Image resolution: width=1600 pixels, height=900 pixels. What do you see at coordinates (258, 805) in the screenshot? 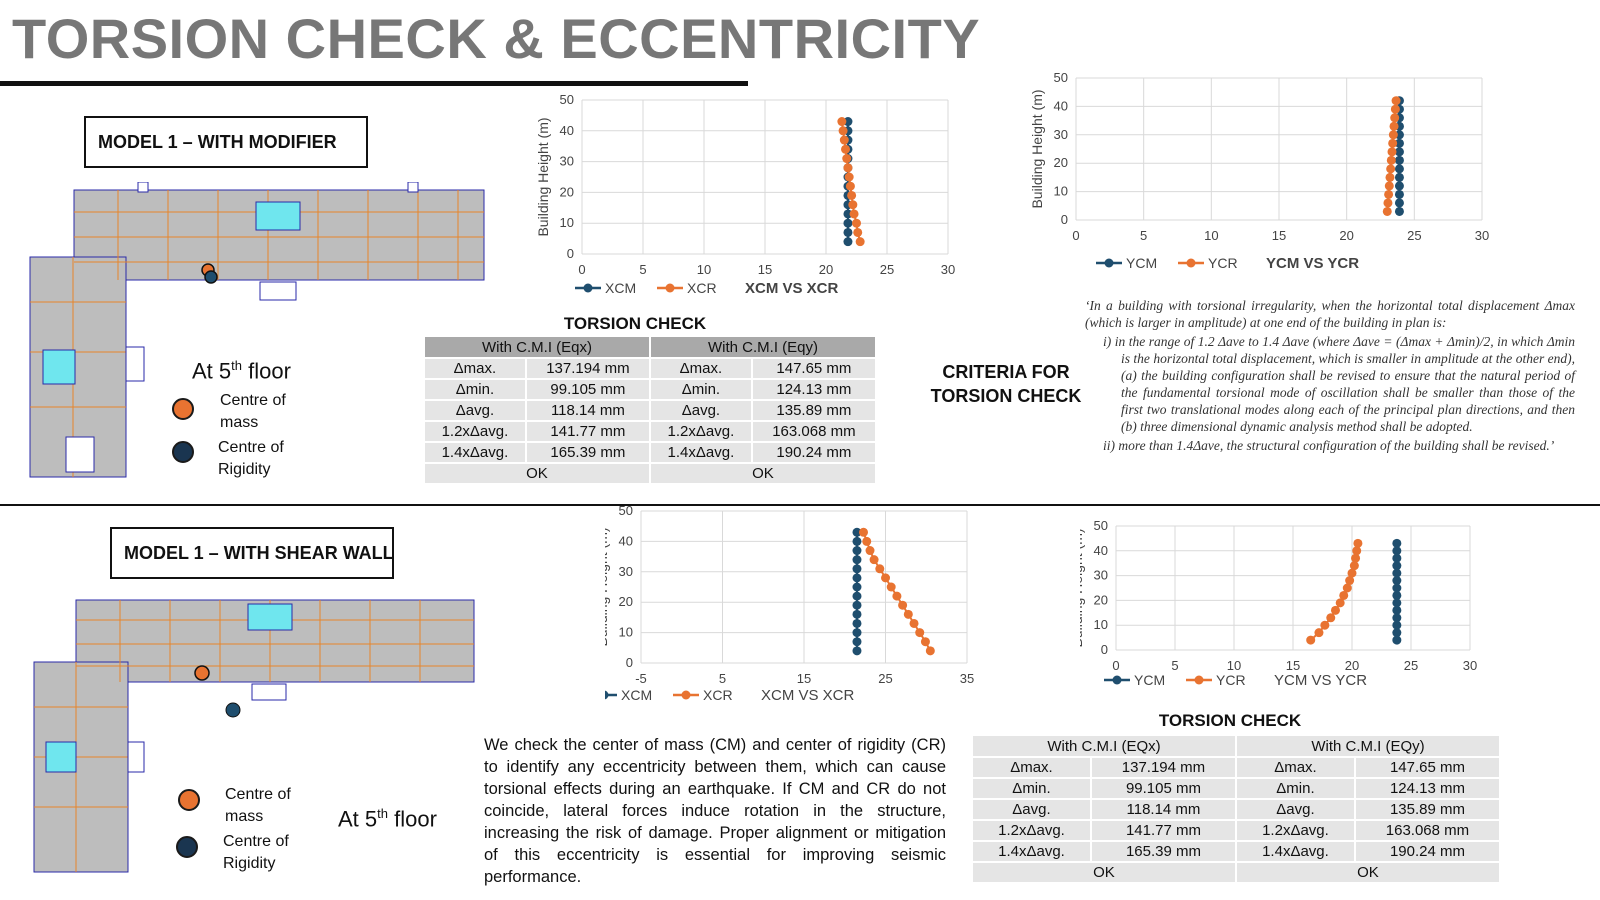
I see `legend-cm-bottom: Centre of mass` at bounding box center [258, 805].